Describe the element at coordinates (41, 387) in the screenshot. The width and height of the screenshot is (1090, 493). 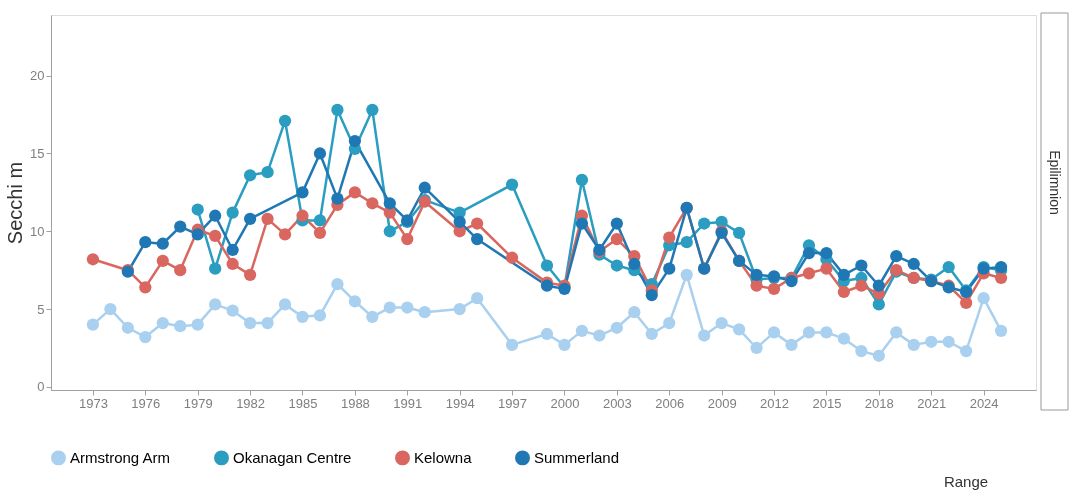
I see `y-tick-label: 0` at that location.